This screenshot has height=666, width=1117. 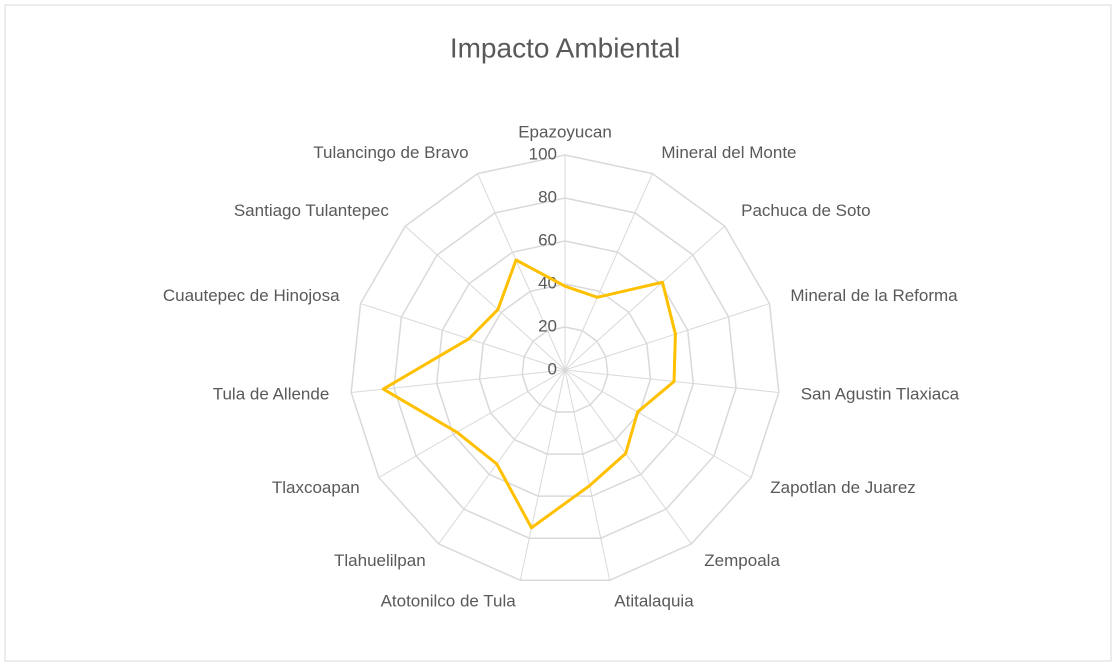 I want to click on category-label: Tlaxcoapan, so click(x=316, y=487).